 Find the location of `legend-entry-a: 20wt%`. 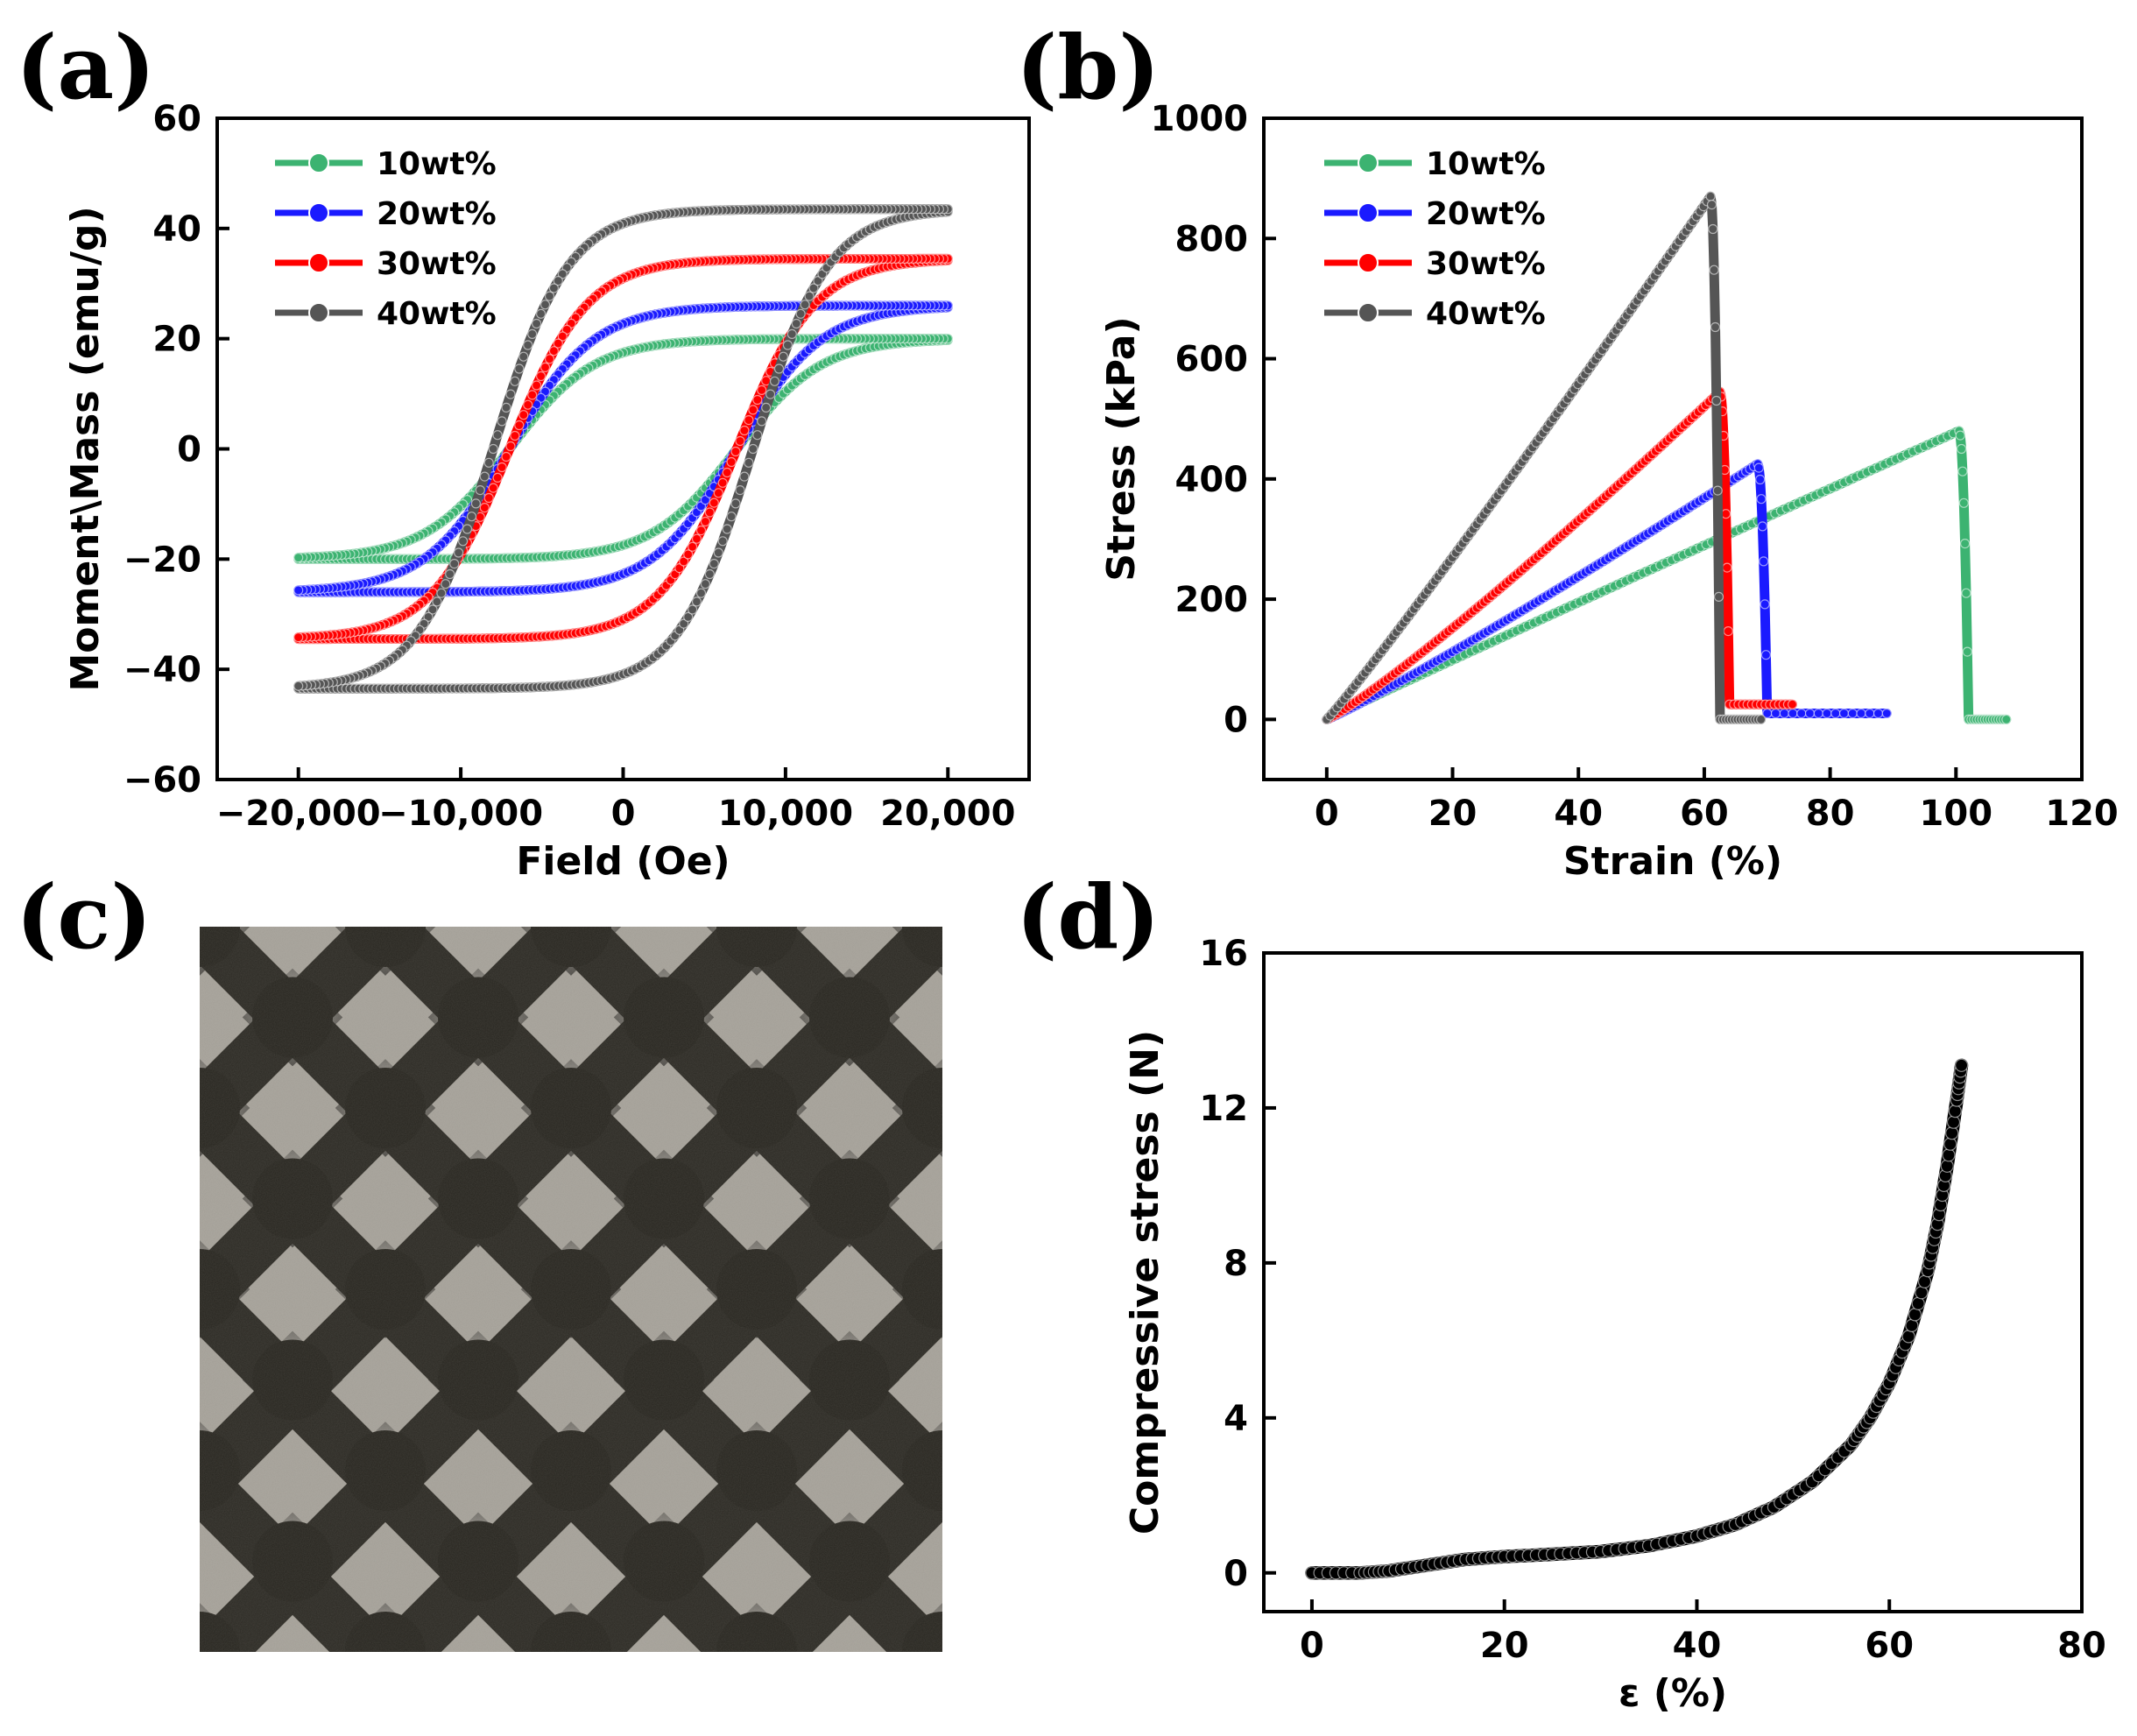

legend-entry-a: 20wt% is located at coordinates (386, 214).